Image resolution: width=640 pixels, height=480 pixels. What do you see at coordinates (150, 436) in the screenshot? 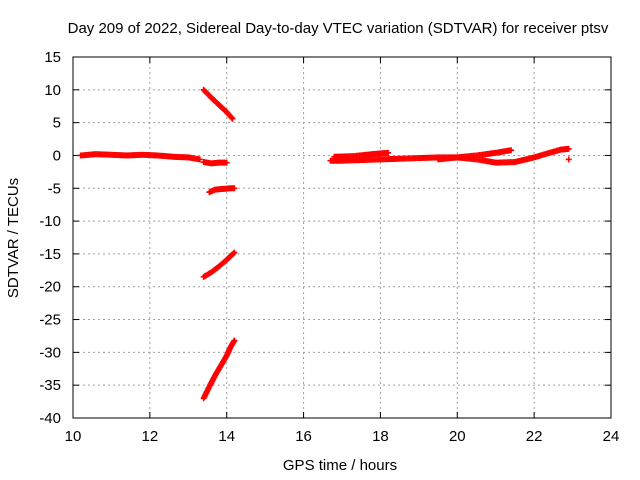
I see `x-tick-label: 12` at bounding box center [150, 436].